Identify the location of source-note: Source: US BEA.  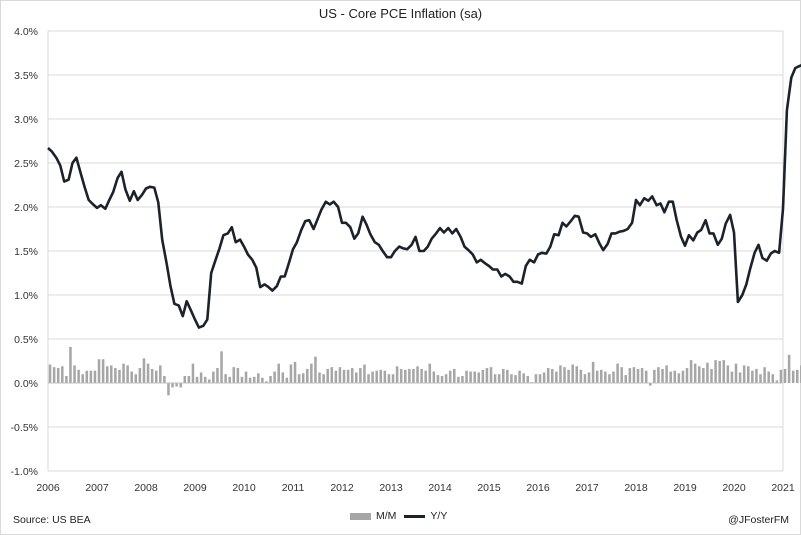
(52, 520).